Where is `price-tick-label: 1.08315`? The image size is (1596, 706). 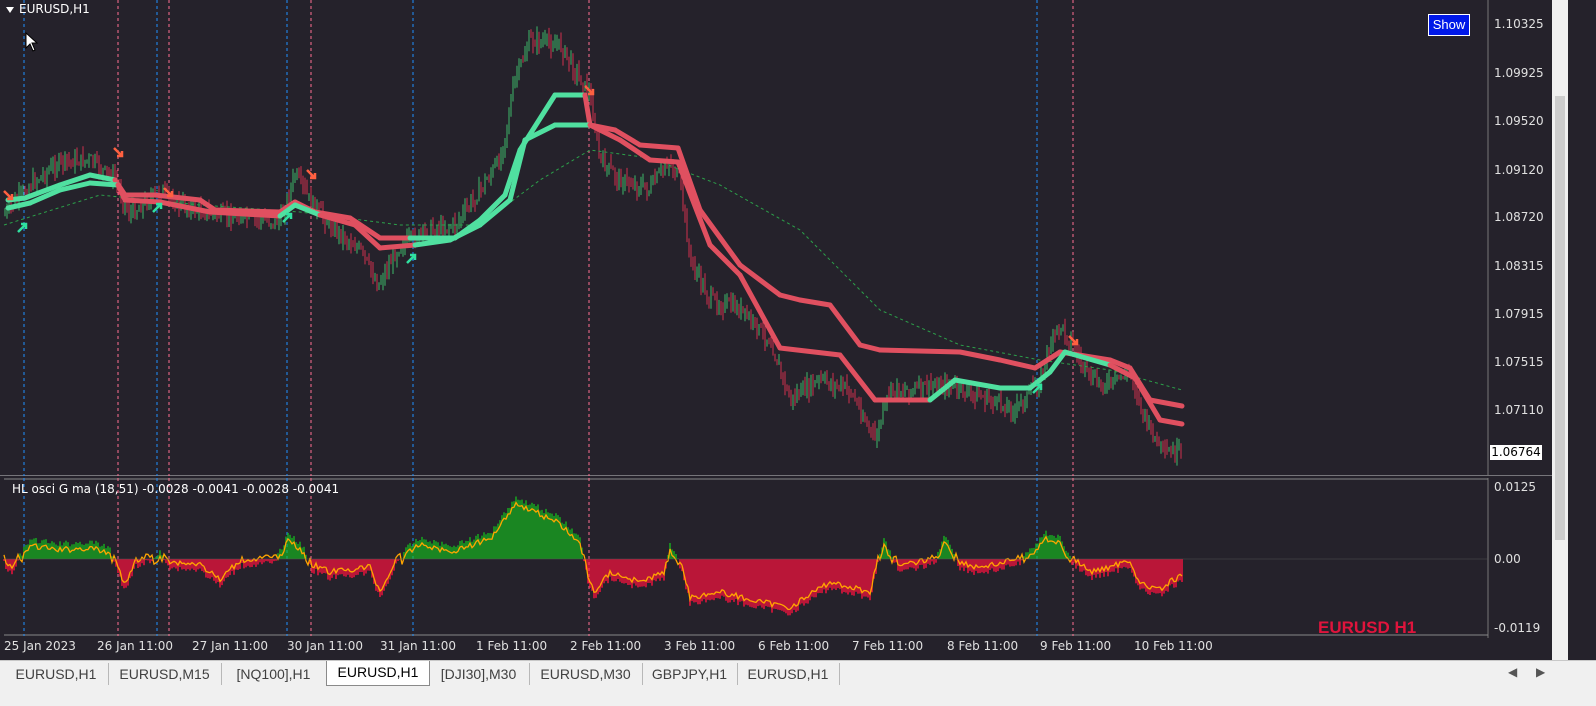 price-tick-label: 1.08315 is located at coordinates (1519, 266).